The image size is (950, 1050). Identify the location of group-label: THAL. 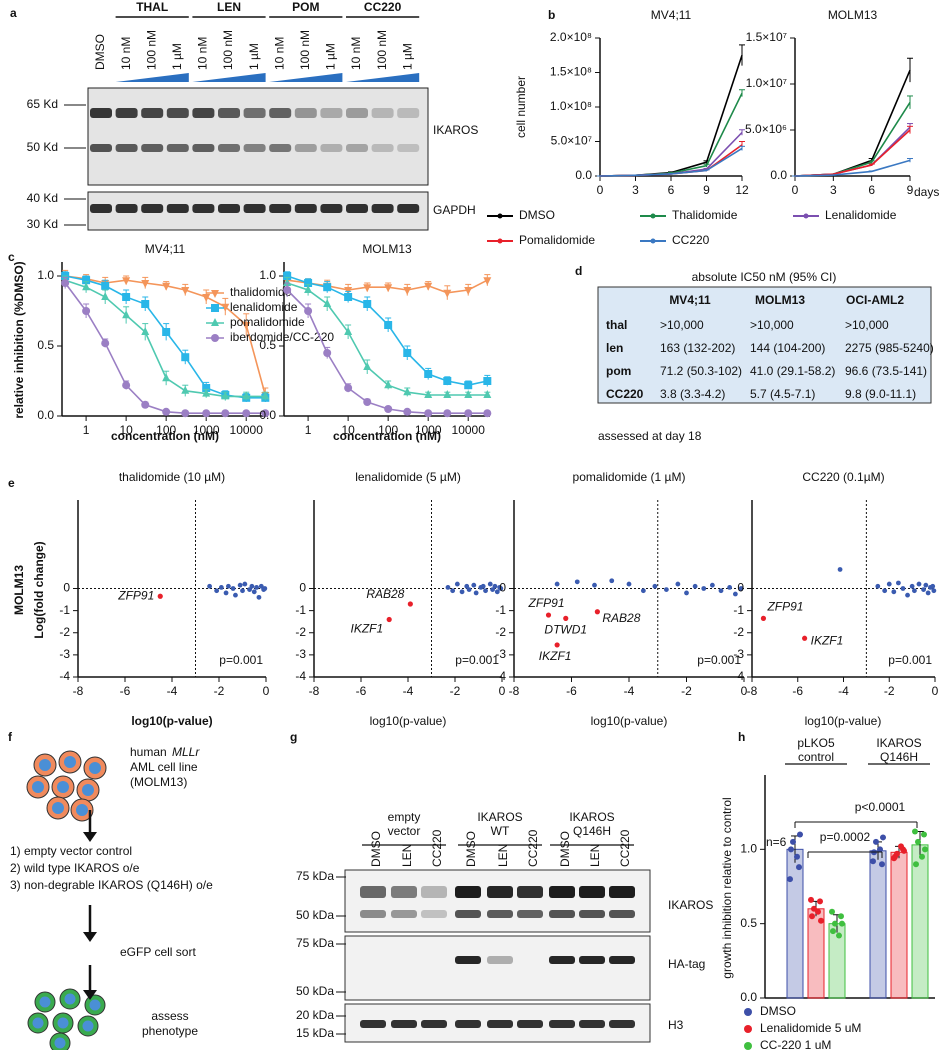
(152, 7).